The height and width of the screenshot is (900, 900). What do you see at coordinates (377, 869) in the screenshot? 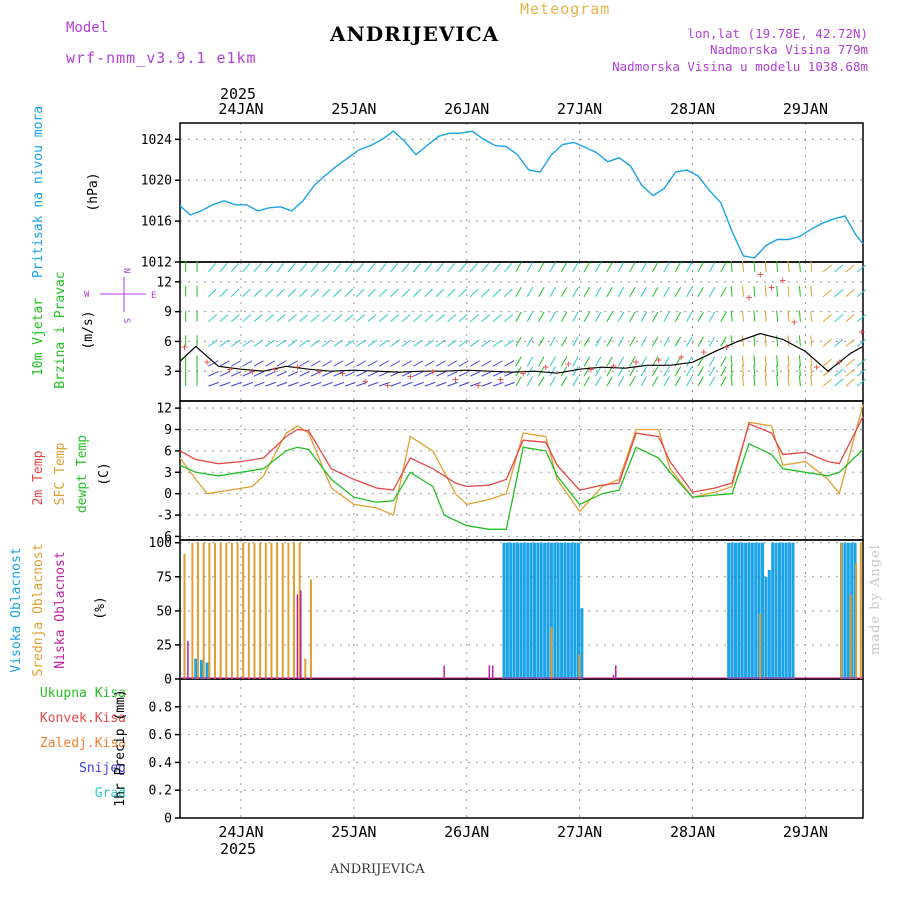
I see `bottom-station-title: ANDRIJEVICA` at bounding box center [377, 869].